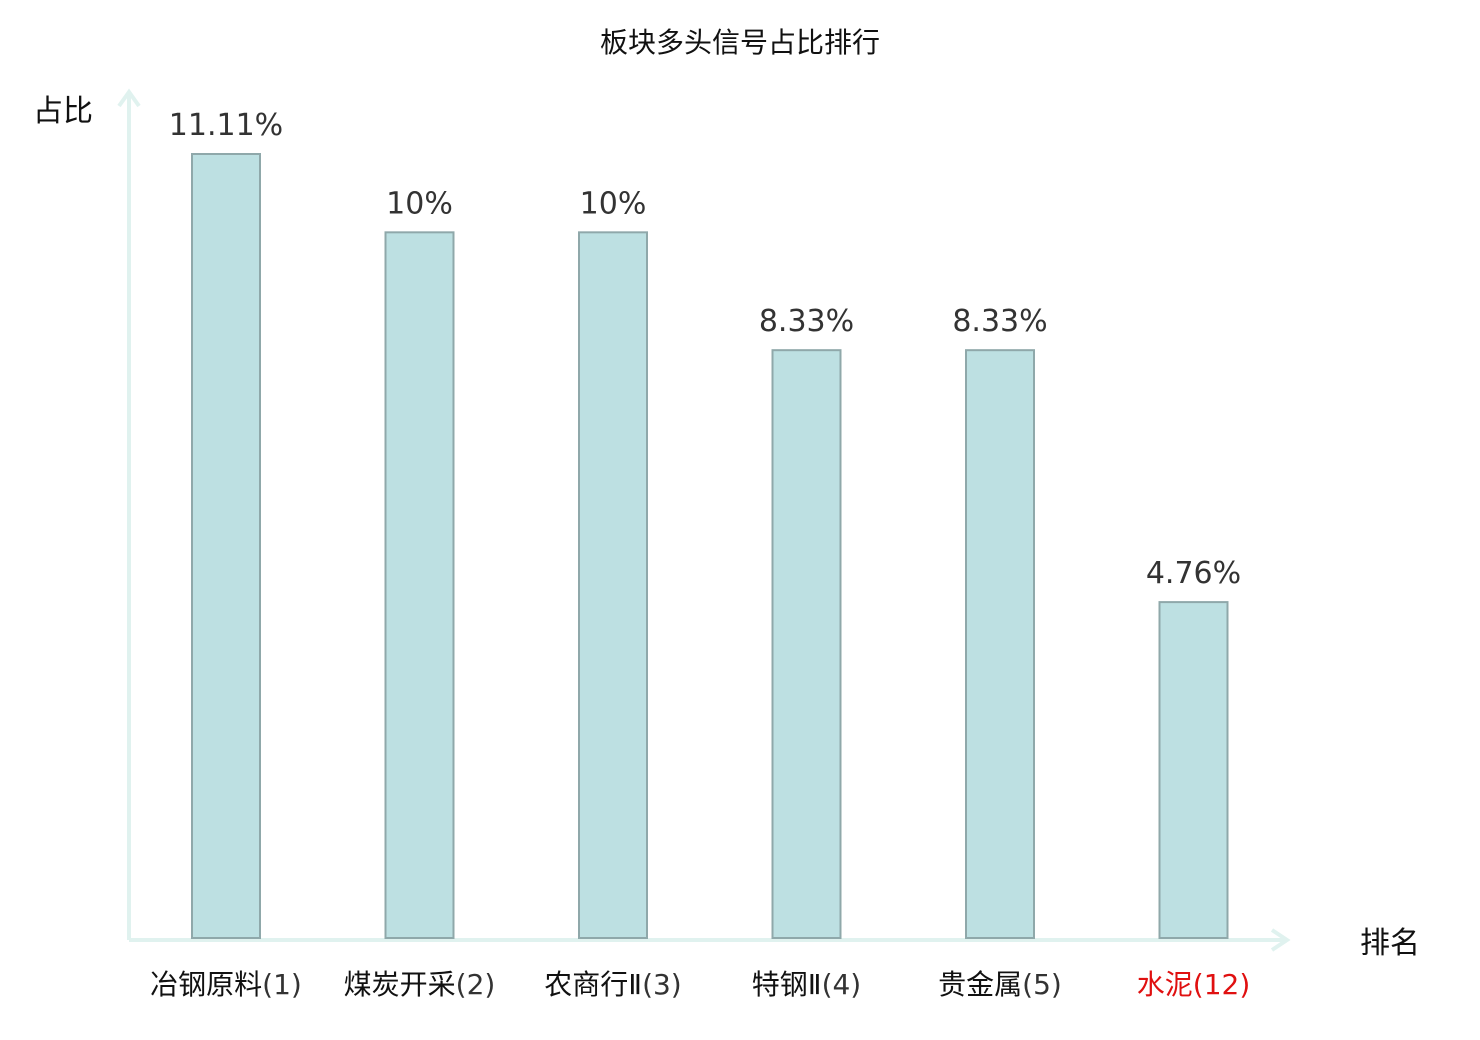 The image size is (1480, 1040). Describe the element at coordinates (476, 984) in the screenshot. I see `category-rank: (2)` at that location.